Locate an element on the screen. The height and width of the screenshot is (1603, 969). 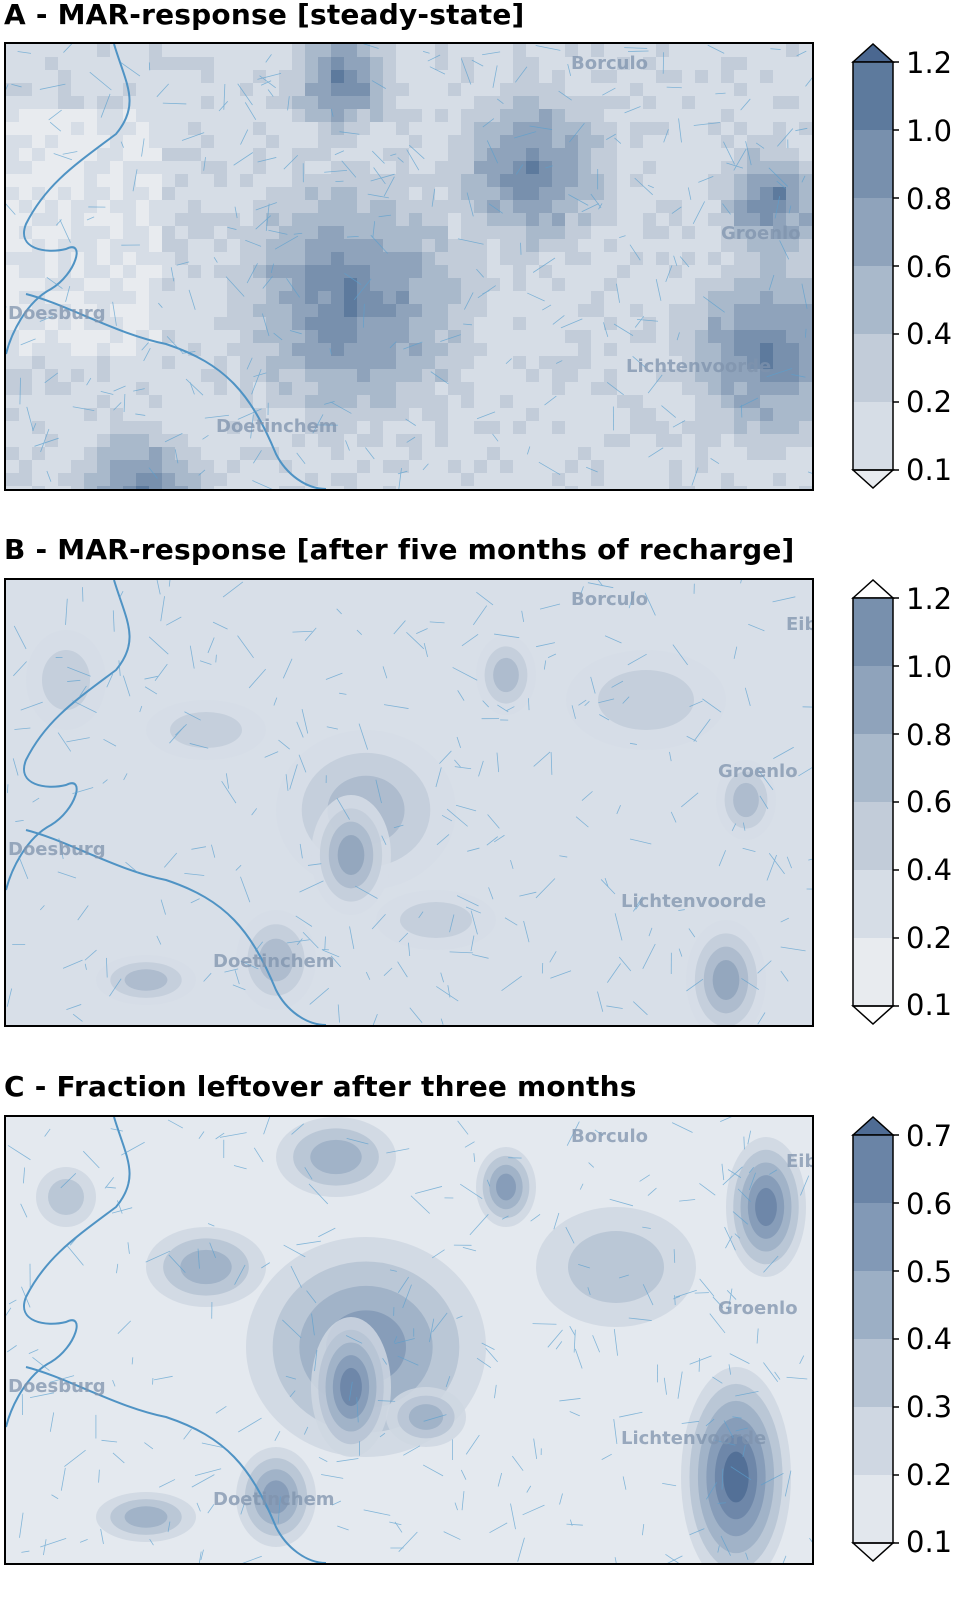
colorbar-band is located at coordinates (873, 1305).